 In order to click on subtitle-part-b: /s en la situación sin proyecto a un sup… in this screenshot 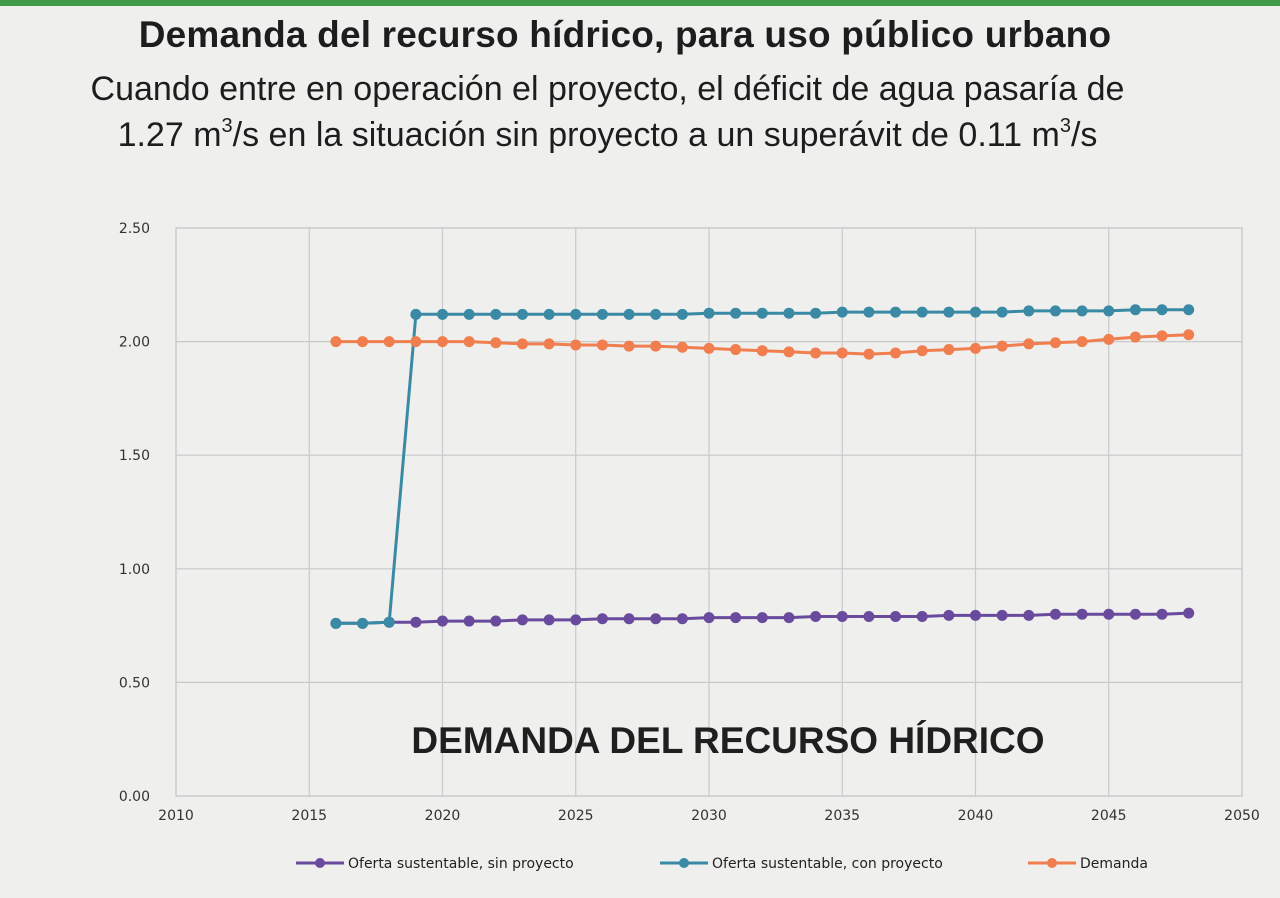, I will do `click(646, 135)`.